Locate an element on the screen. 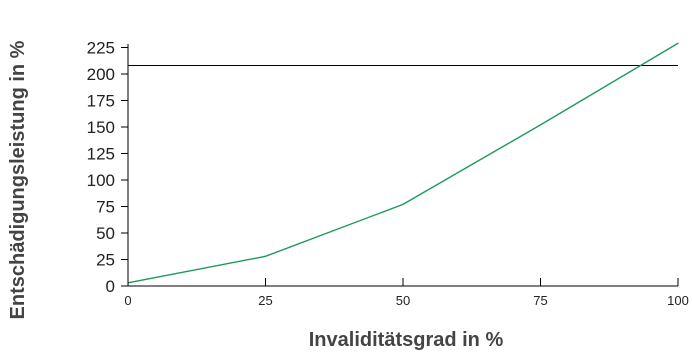  x-tick-label: 100 is located at coordinates (678, 300).